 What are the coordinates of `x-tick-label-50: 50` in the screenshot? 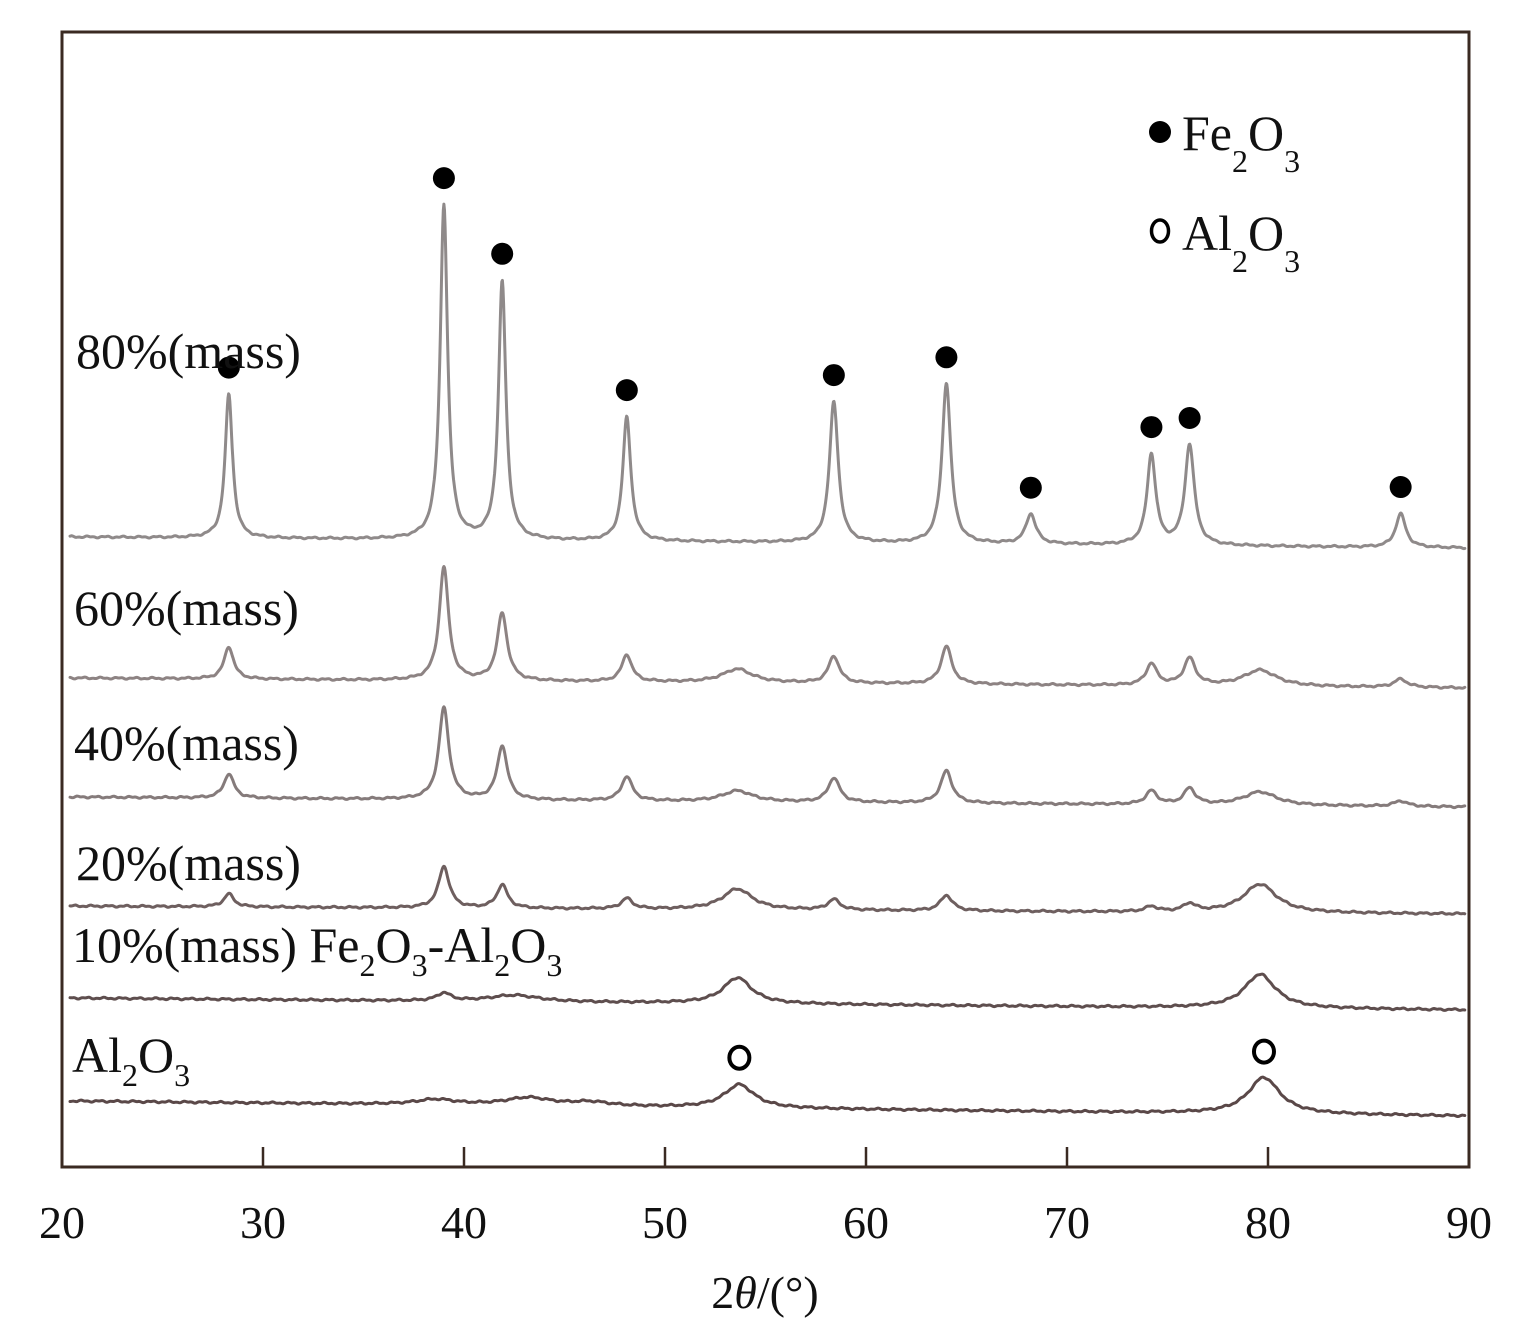 It's located at (665, 1222).